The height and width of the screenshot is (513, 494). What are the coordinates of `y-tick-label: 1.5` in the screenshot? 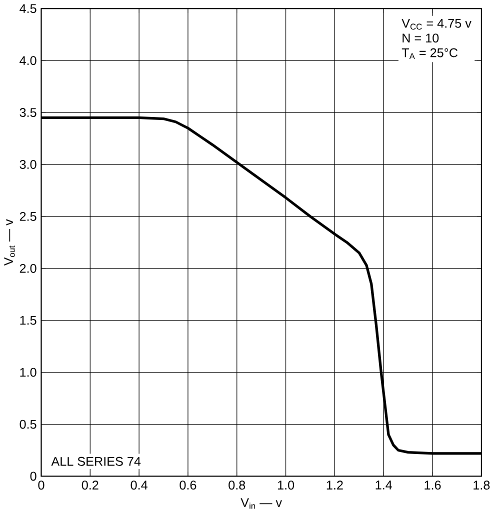 It's located at (28, 320).